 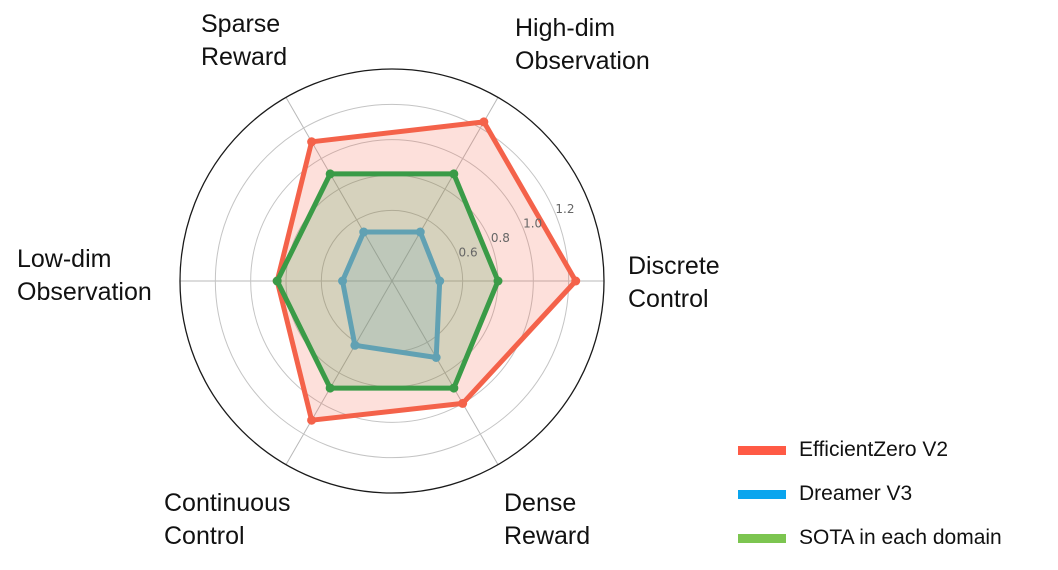 What do you see at coordinates (762, 450) in the screenshot?
I see `legend-swatch-efficientzero-v2` at bounding box center [762, 450].